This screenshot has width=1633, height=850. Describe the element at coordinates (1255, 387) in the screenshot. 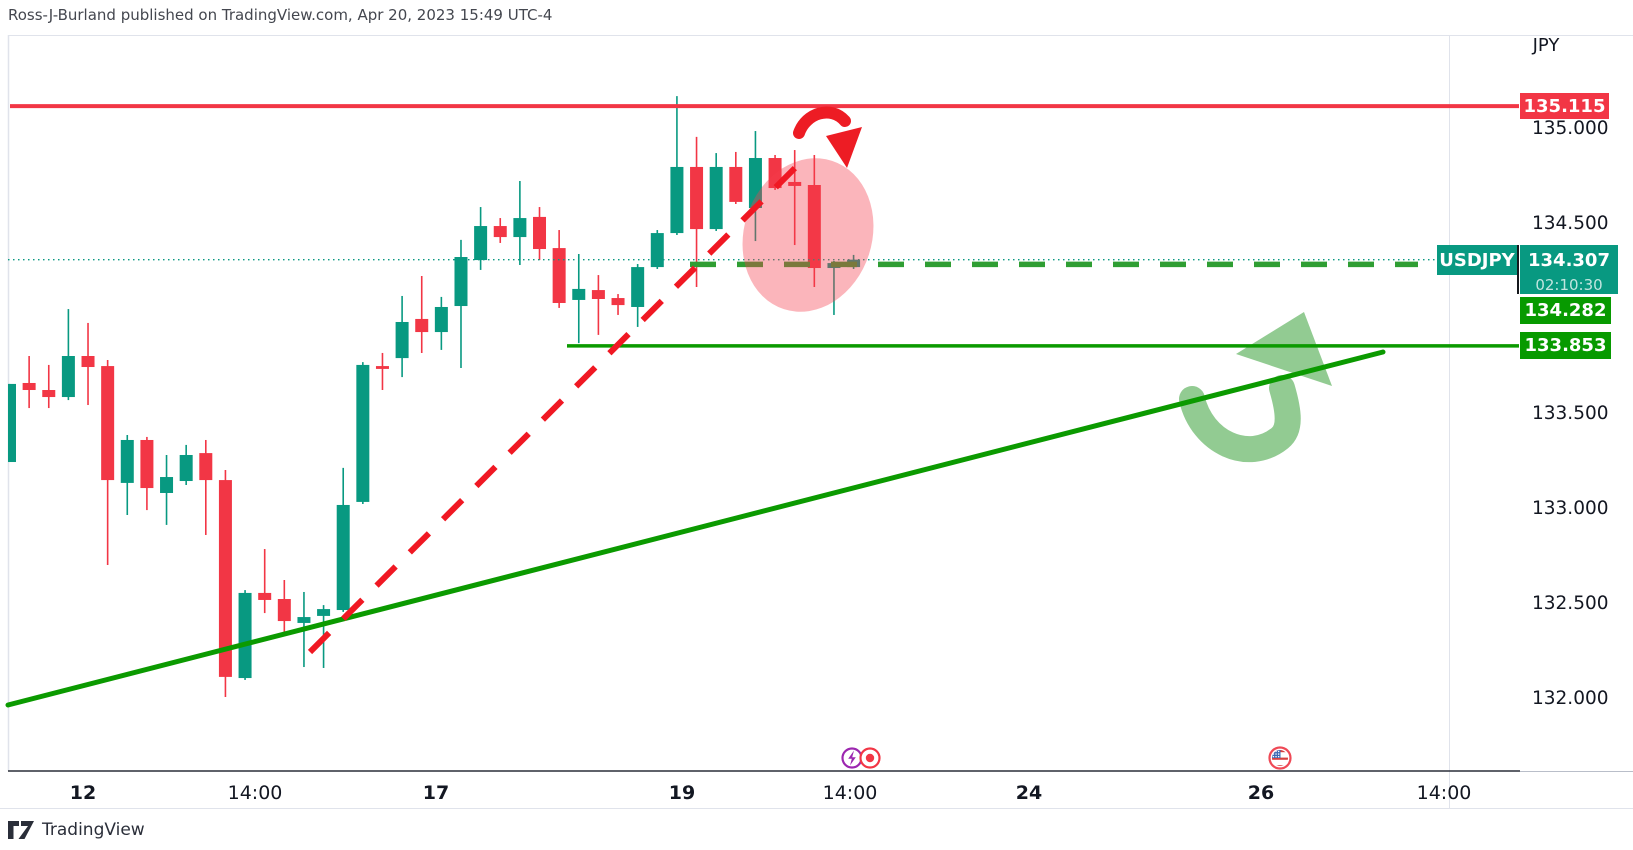

I see `green-curved-arrow` at that location.